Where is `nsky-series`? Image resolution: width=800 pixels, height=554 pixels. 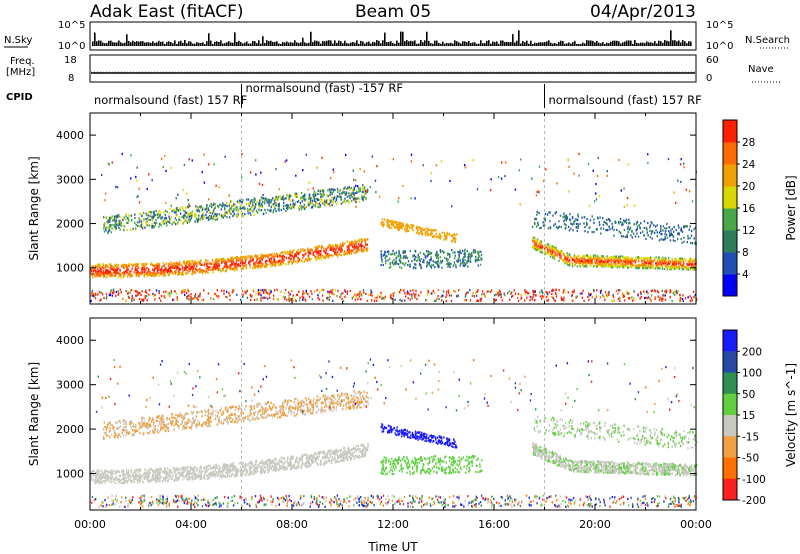 nsky-series is located at coordinates (392, 38).